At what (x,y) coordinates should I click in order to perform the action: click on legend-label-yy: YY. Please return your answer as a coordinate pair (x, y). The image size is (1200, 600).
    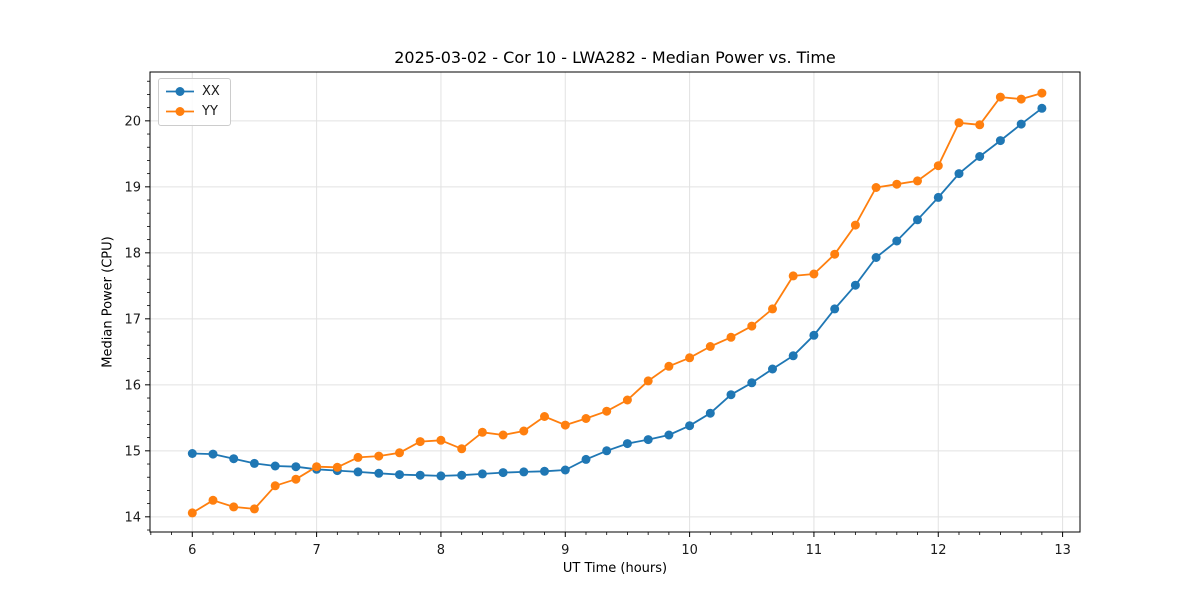
    Looking at the image, I should click on (210, 111).